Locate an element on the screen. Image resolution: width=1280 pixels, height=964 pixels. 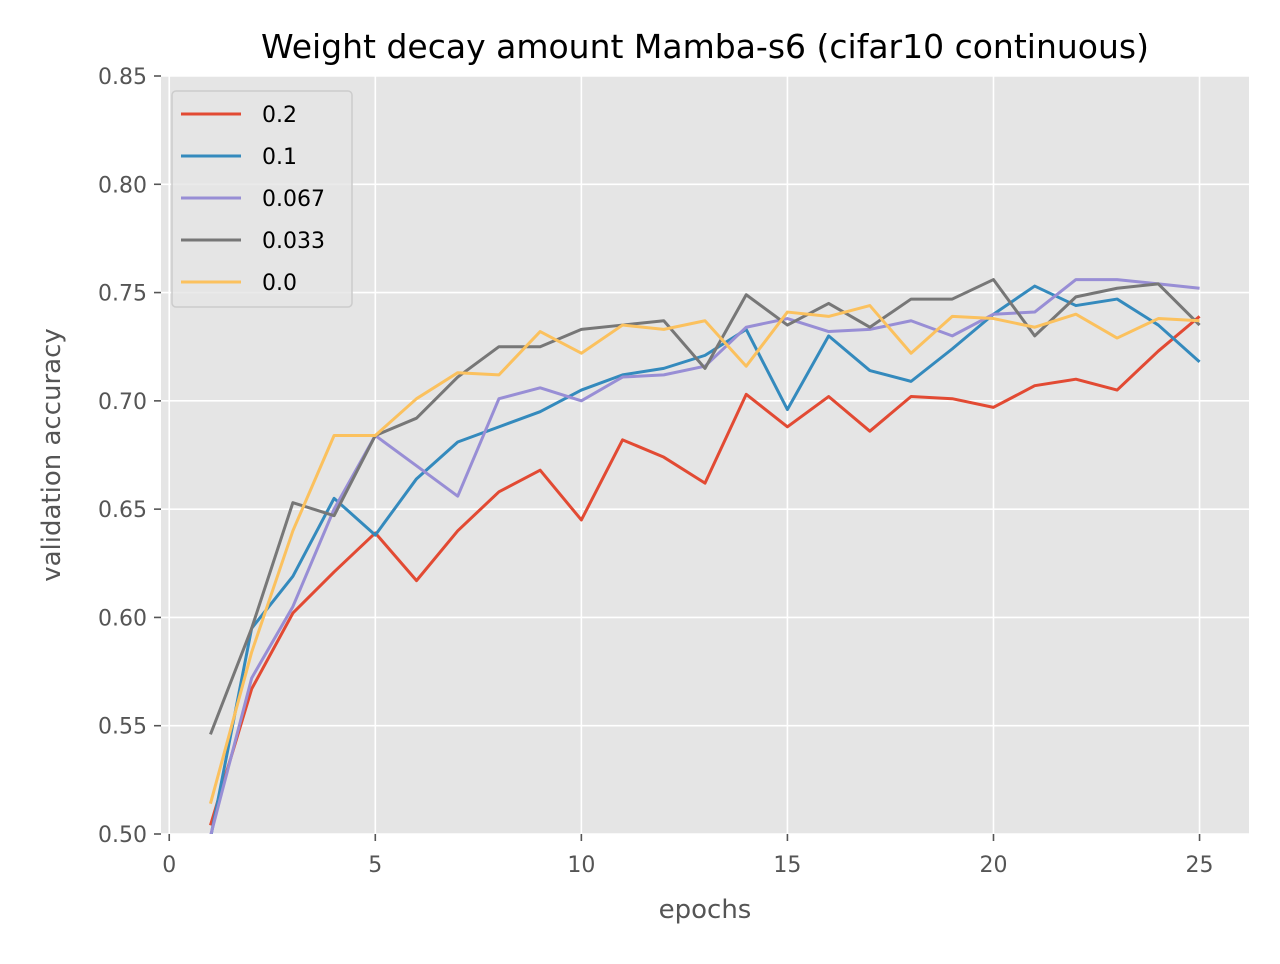
legend-label: 0.067 is located at coordinates (293, 199).